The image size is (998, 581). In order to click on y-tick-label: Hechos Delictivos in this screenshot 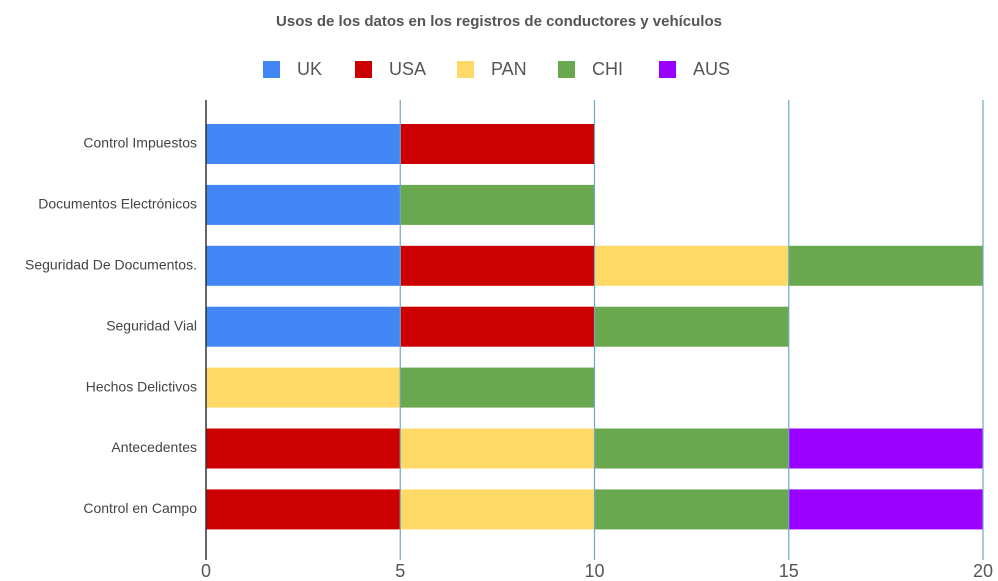, I will do `click(141, 386)`.